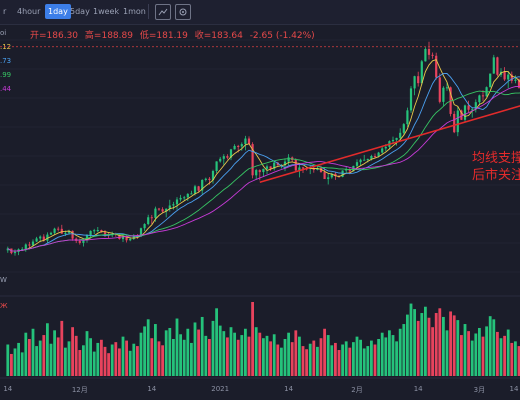 This screenshot has width=520, height=400. Describe the element at coordinates (148, 11) in the screenshot. I see `toolbar-divider` at that location.